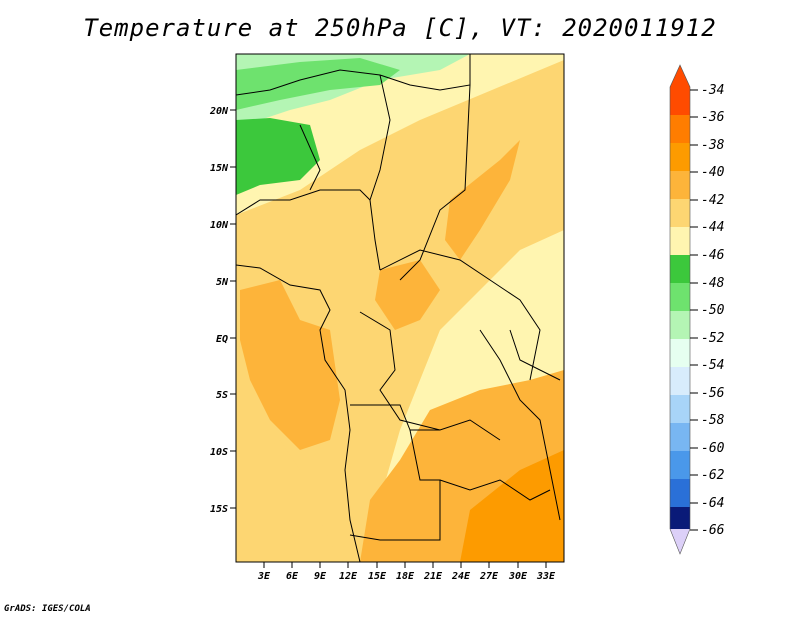 The image size is (800, 618). I want to click on colorbar-bottom-triangle, so click(680, 541).